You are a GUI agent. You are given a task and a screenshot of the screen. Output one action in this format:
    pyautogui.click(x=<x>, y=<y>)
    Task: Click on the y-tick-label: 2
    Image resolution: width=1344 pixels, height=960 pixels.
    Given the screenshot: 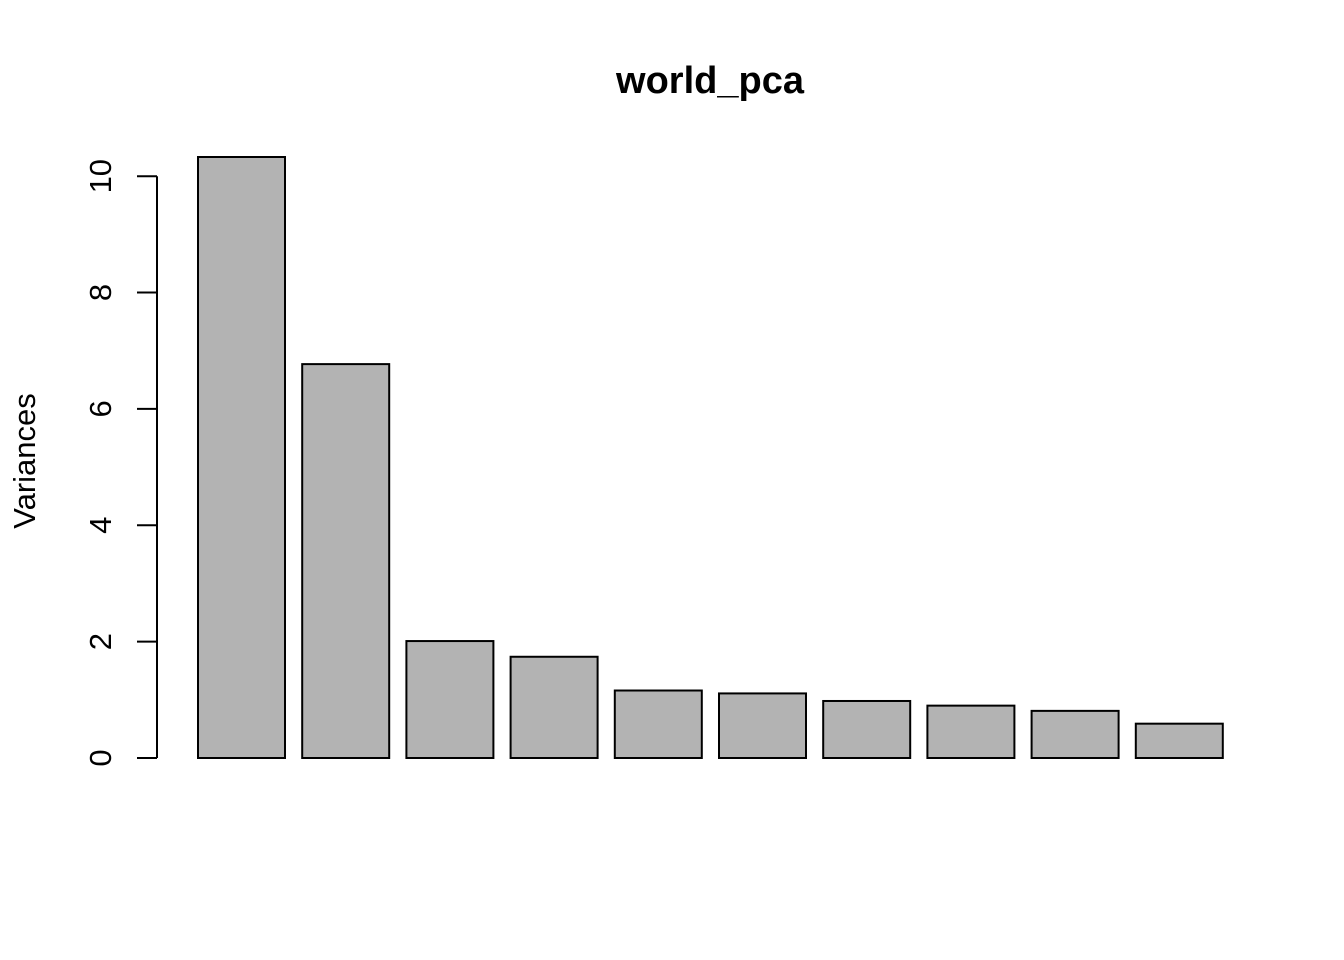 What is the action you would take?
    pyautogui.click(x=100, y=641)
    